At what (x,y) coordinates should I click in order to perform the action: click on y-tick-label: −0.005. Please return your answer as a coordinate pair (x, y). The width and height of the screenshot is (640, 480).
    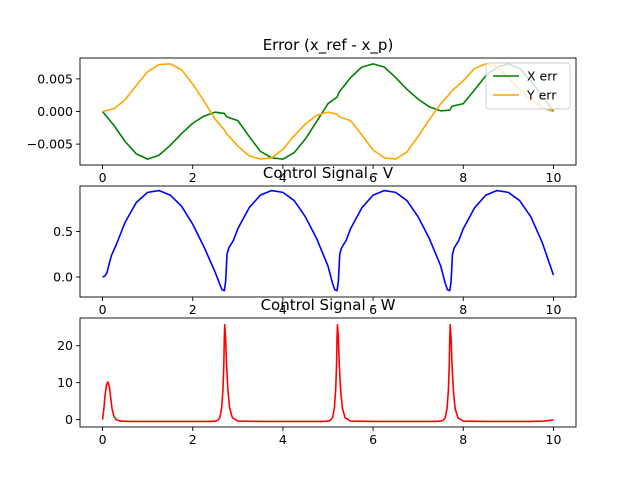
    Looking at the image, I should click on (50, 144).